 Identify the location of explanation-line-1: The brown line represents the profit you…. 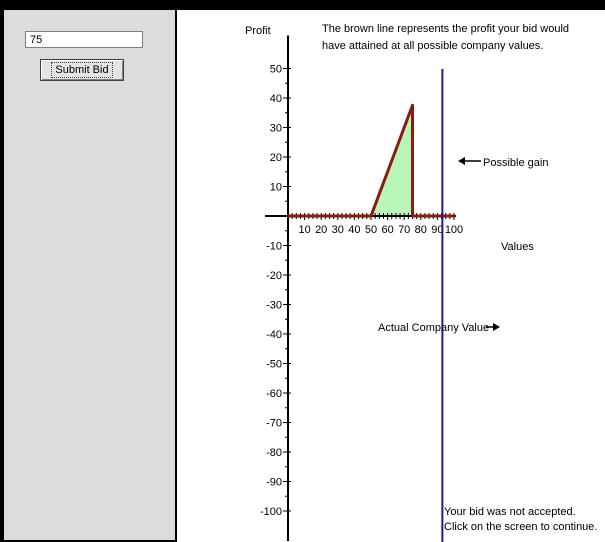
(445, 29).